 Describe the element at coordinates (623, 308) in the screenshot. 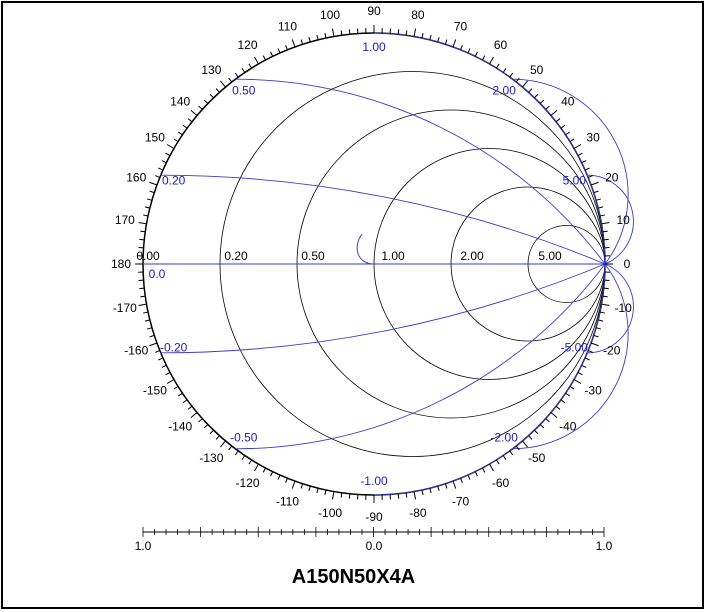

I see `angle-label: -10` at that location.